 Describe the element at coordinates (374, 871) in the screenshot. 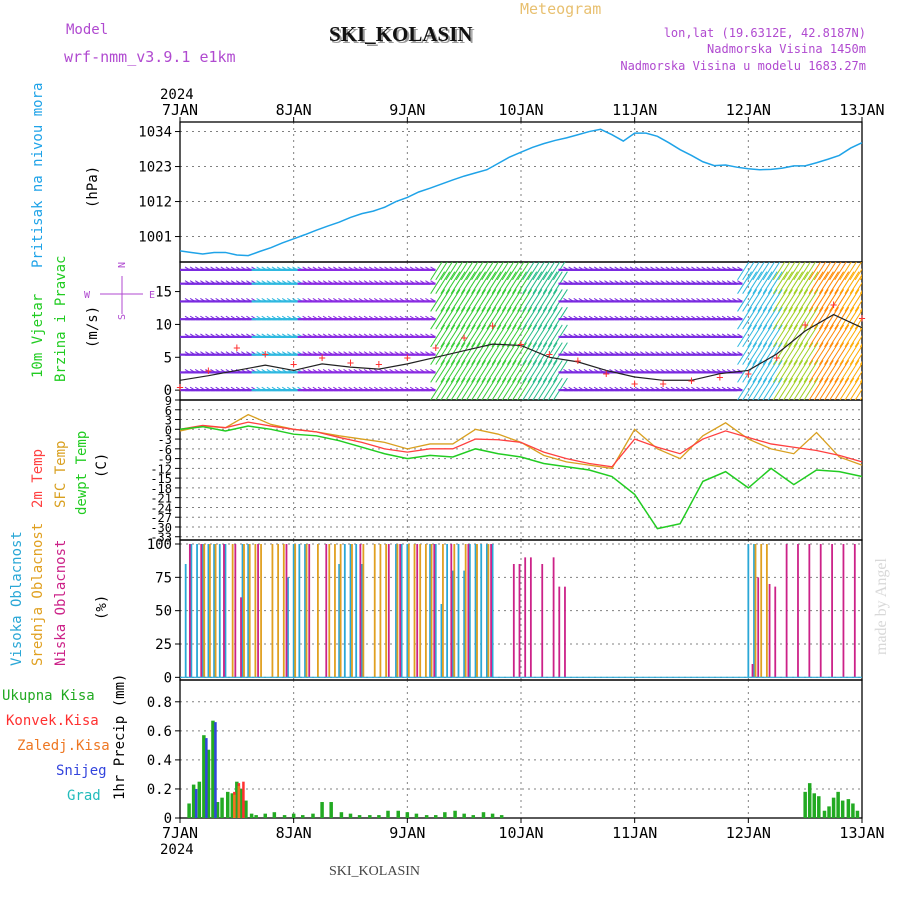

I see `footer-station: SKI_KOLASIN` at that location.